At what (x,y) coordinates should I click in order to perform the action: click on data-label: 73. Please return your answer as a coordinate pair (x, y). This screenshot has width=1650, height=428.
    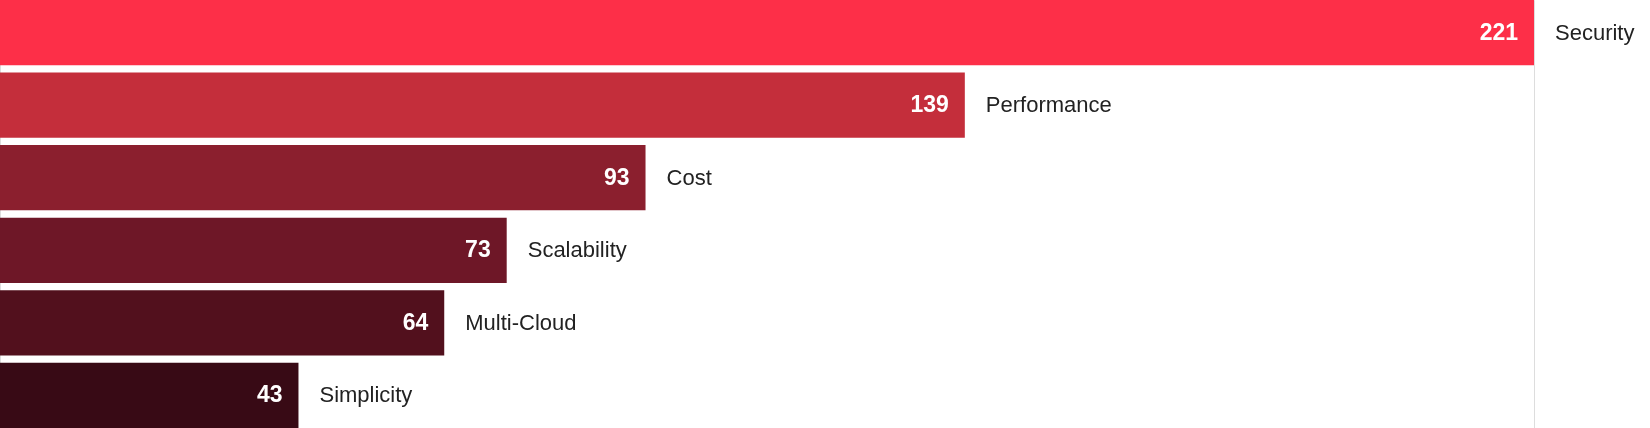
    Looking at the image, I should click on (478, 249).